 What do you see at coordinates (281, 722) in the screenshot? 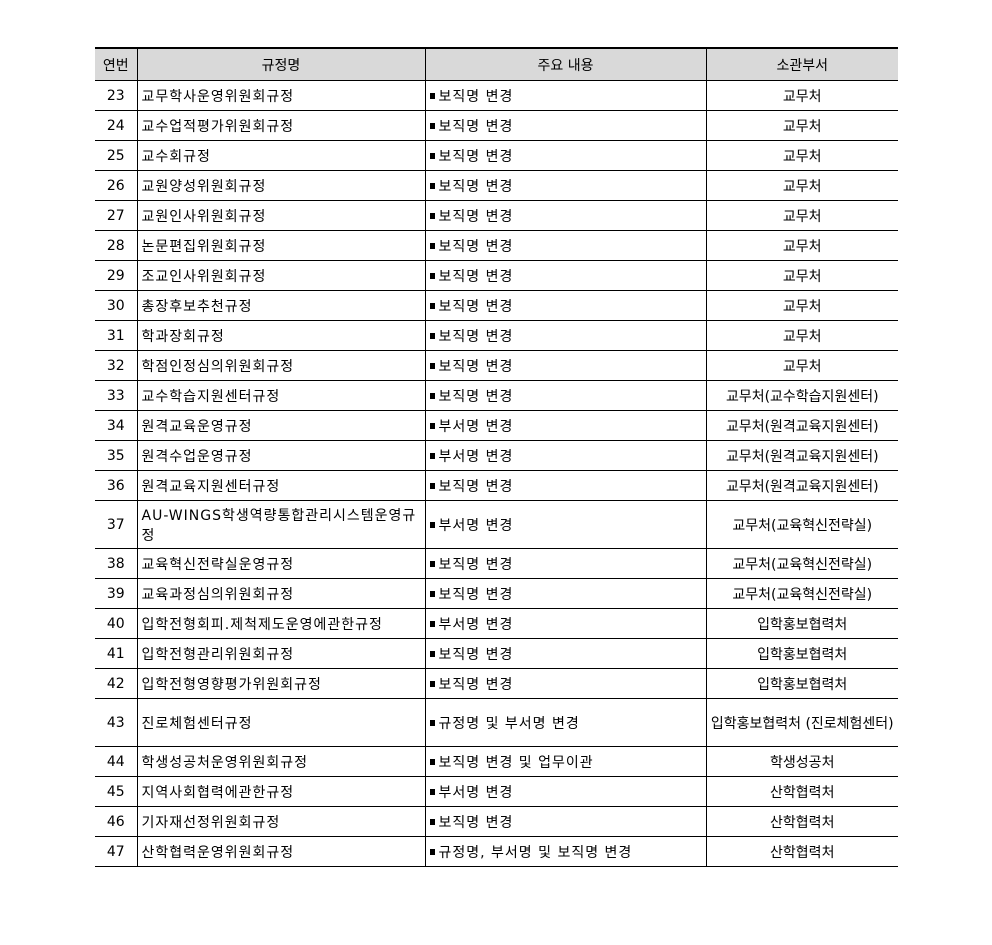
I see `regulation-name: 진로체험센터규정` at bounding box center [281, 722].